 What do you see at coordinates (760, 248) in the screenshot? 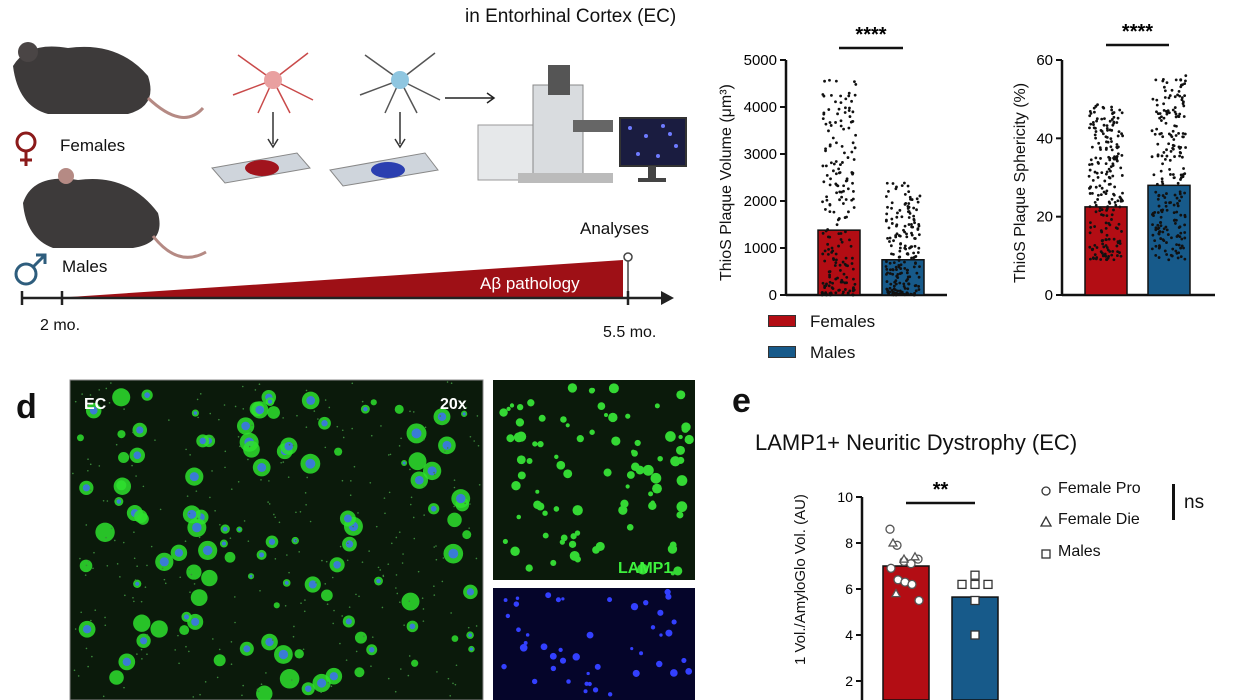
I see `y-tick-label: 1000` at bounding box center [760, 248].